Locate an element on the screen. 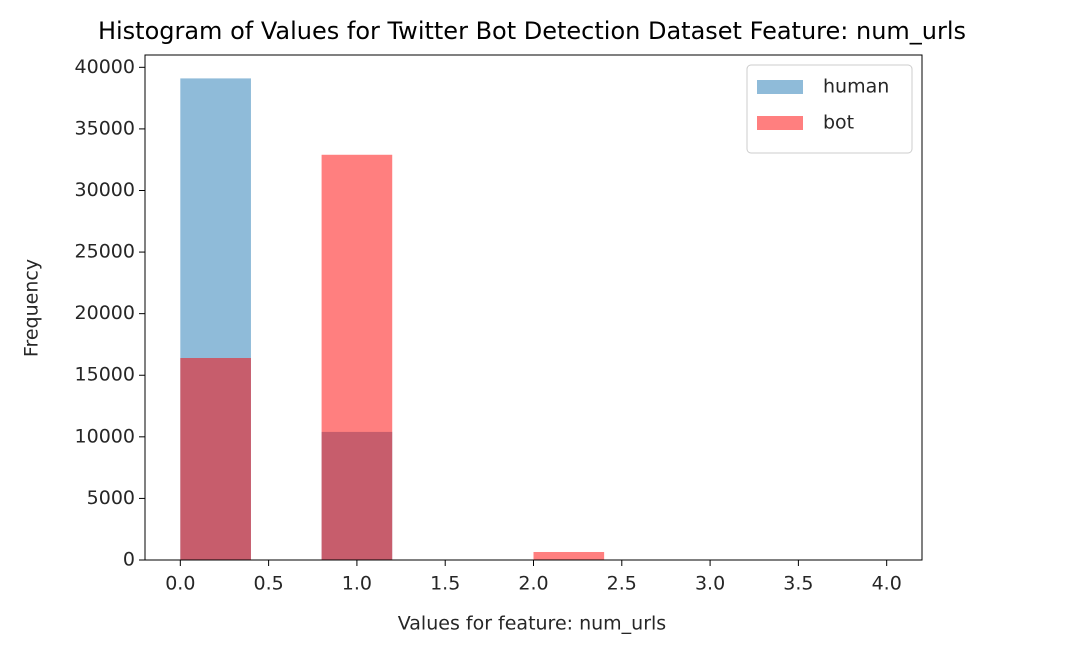  x-tick-label: 4.0 is located at coordinates (887, 584).